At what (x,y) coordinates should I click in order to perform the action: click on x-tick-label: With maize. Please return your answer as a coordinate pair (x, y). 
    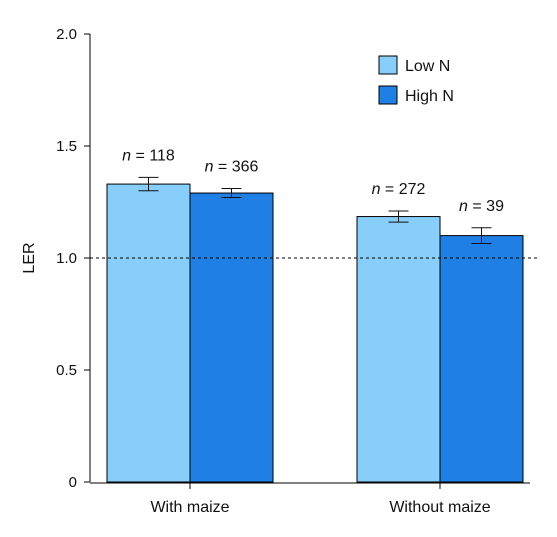
    Looking at the image, I should click on (189, 507).